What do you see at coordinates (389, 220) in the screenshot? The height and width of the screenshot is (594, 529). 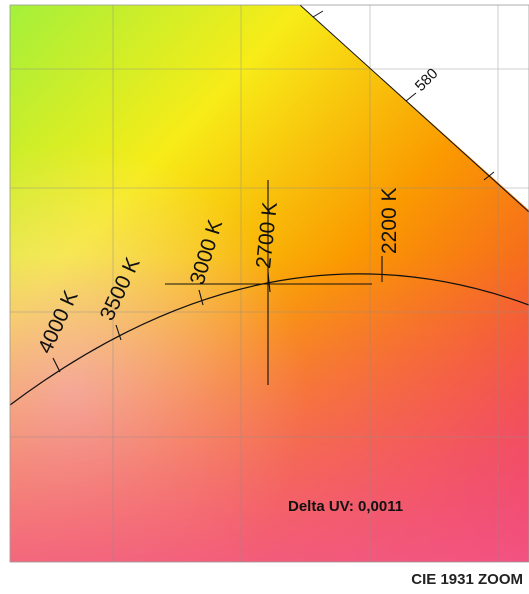 I see `cct-label-2200k: 2200 K` at bounding box center [389, 220].